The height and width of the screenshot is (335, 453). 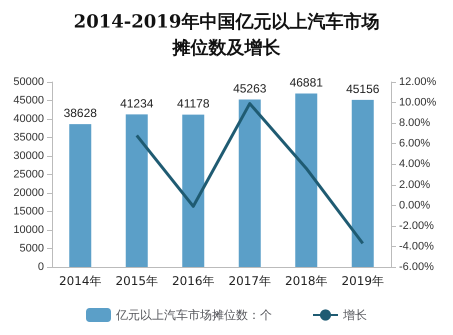 What do you see at coordinates (193, 103) in the screenshot?
I see `data-label: 41178` at bounding box center [193, 103].